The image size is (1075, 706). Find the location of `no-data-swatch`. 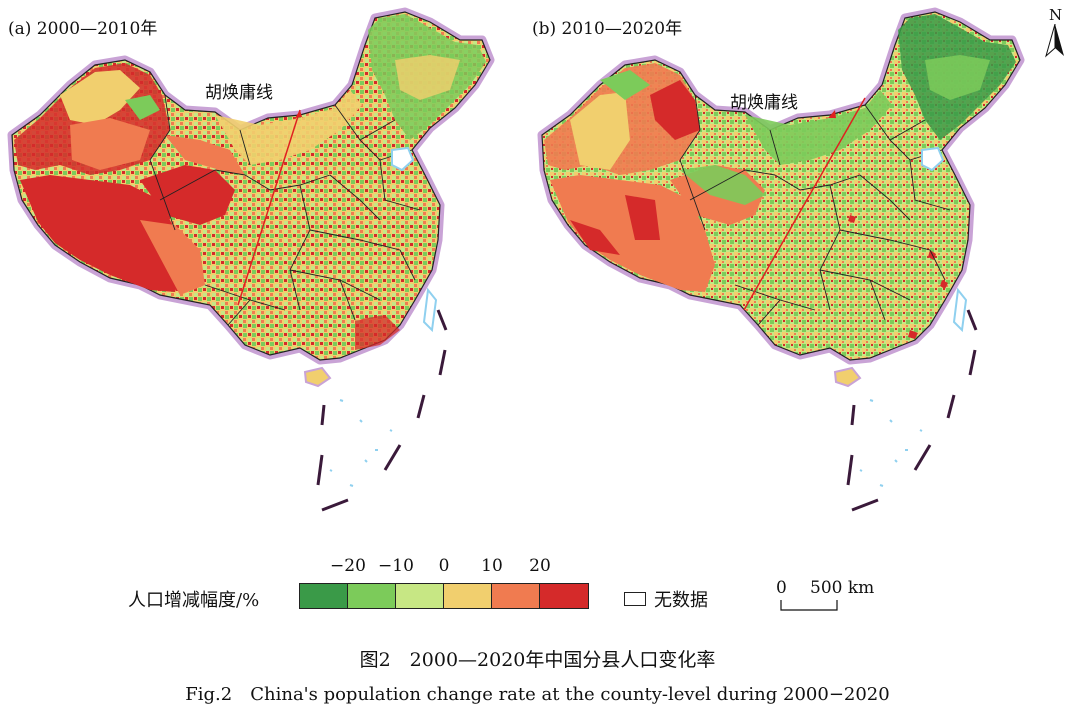

no-data-swatch is located at coordinates (635, 599).